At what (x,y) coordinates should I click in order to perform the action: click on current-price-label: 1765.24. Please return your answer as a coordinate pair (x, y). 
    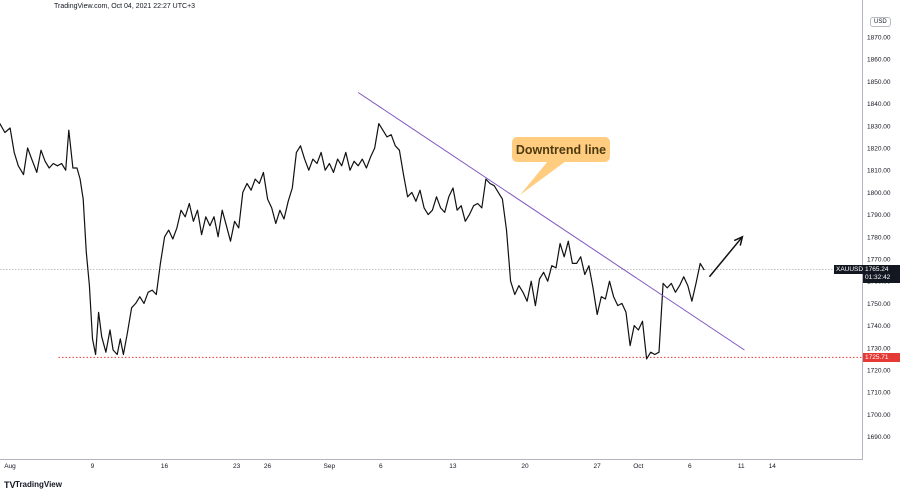
    Looking at the image, I should click on (877, 269).